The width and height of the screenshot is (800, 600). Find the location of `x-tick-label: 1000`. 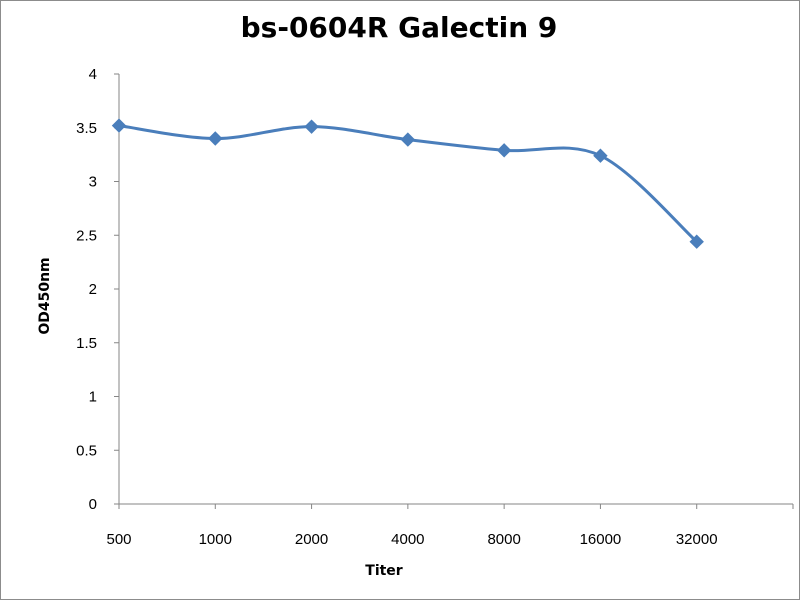

x-tick-label: 1000 is located at coordinates (215, 539).